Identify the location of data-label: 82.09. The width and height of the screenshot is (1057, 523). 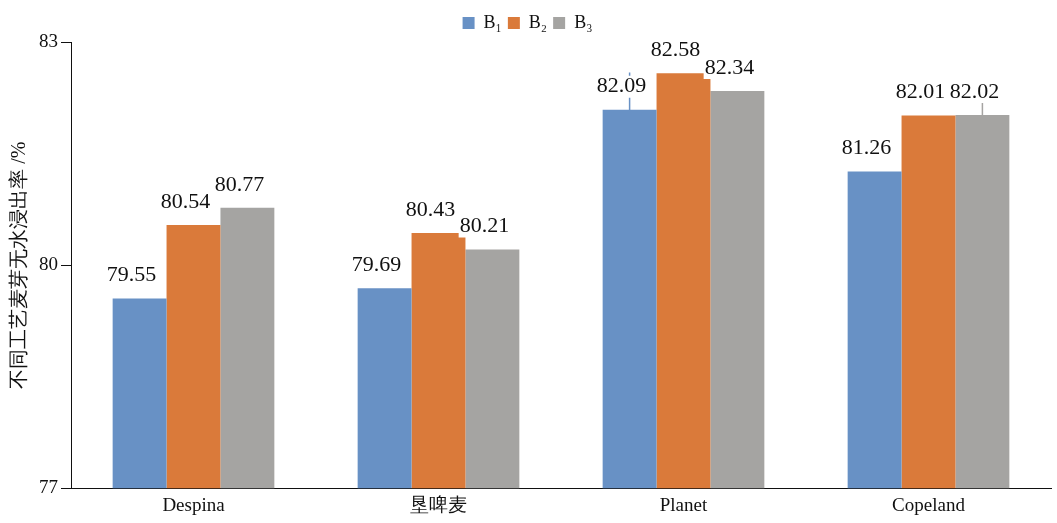
(621, 85).